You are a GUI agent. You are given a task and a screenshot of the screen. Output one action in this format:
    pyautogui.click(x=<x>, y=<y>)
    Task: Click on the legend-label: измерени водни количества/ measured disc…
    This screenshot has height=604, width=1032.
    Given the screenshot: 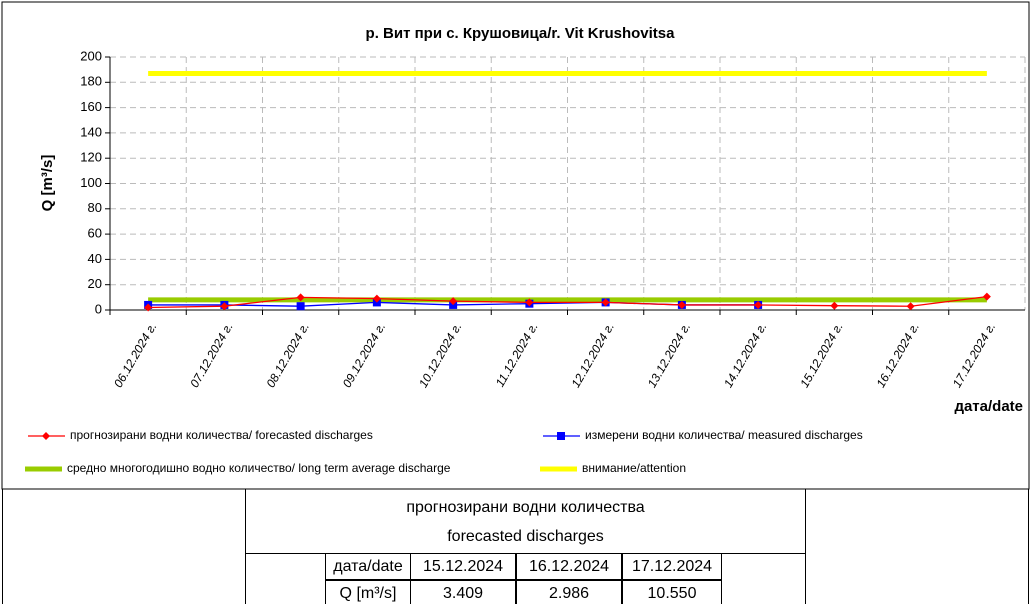 What is the action you would take?
    pyautogui.click(x=724, y=435)
    